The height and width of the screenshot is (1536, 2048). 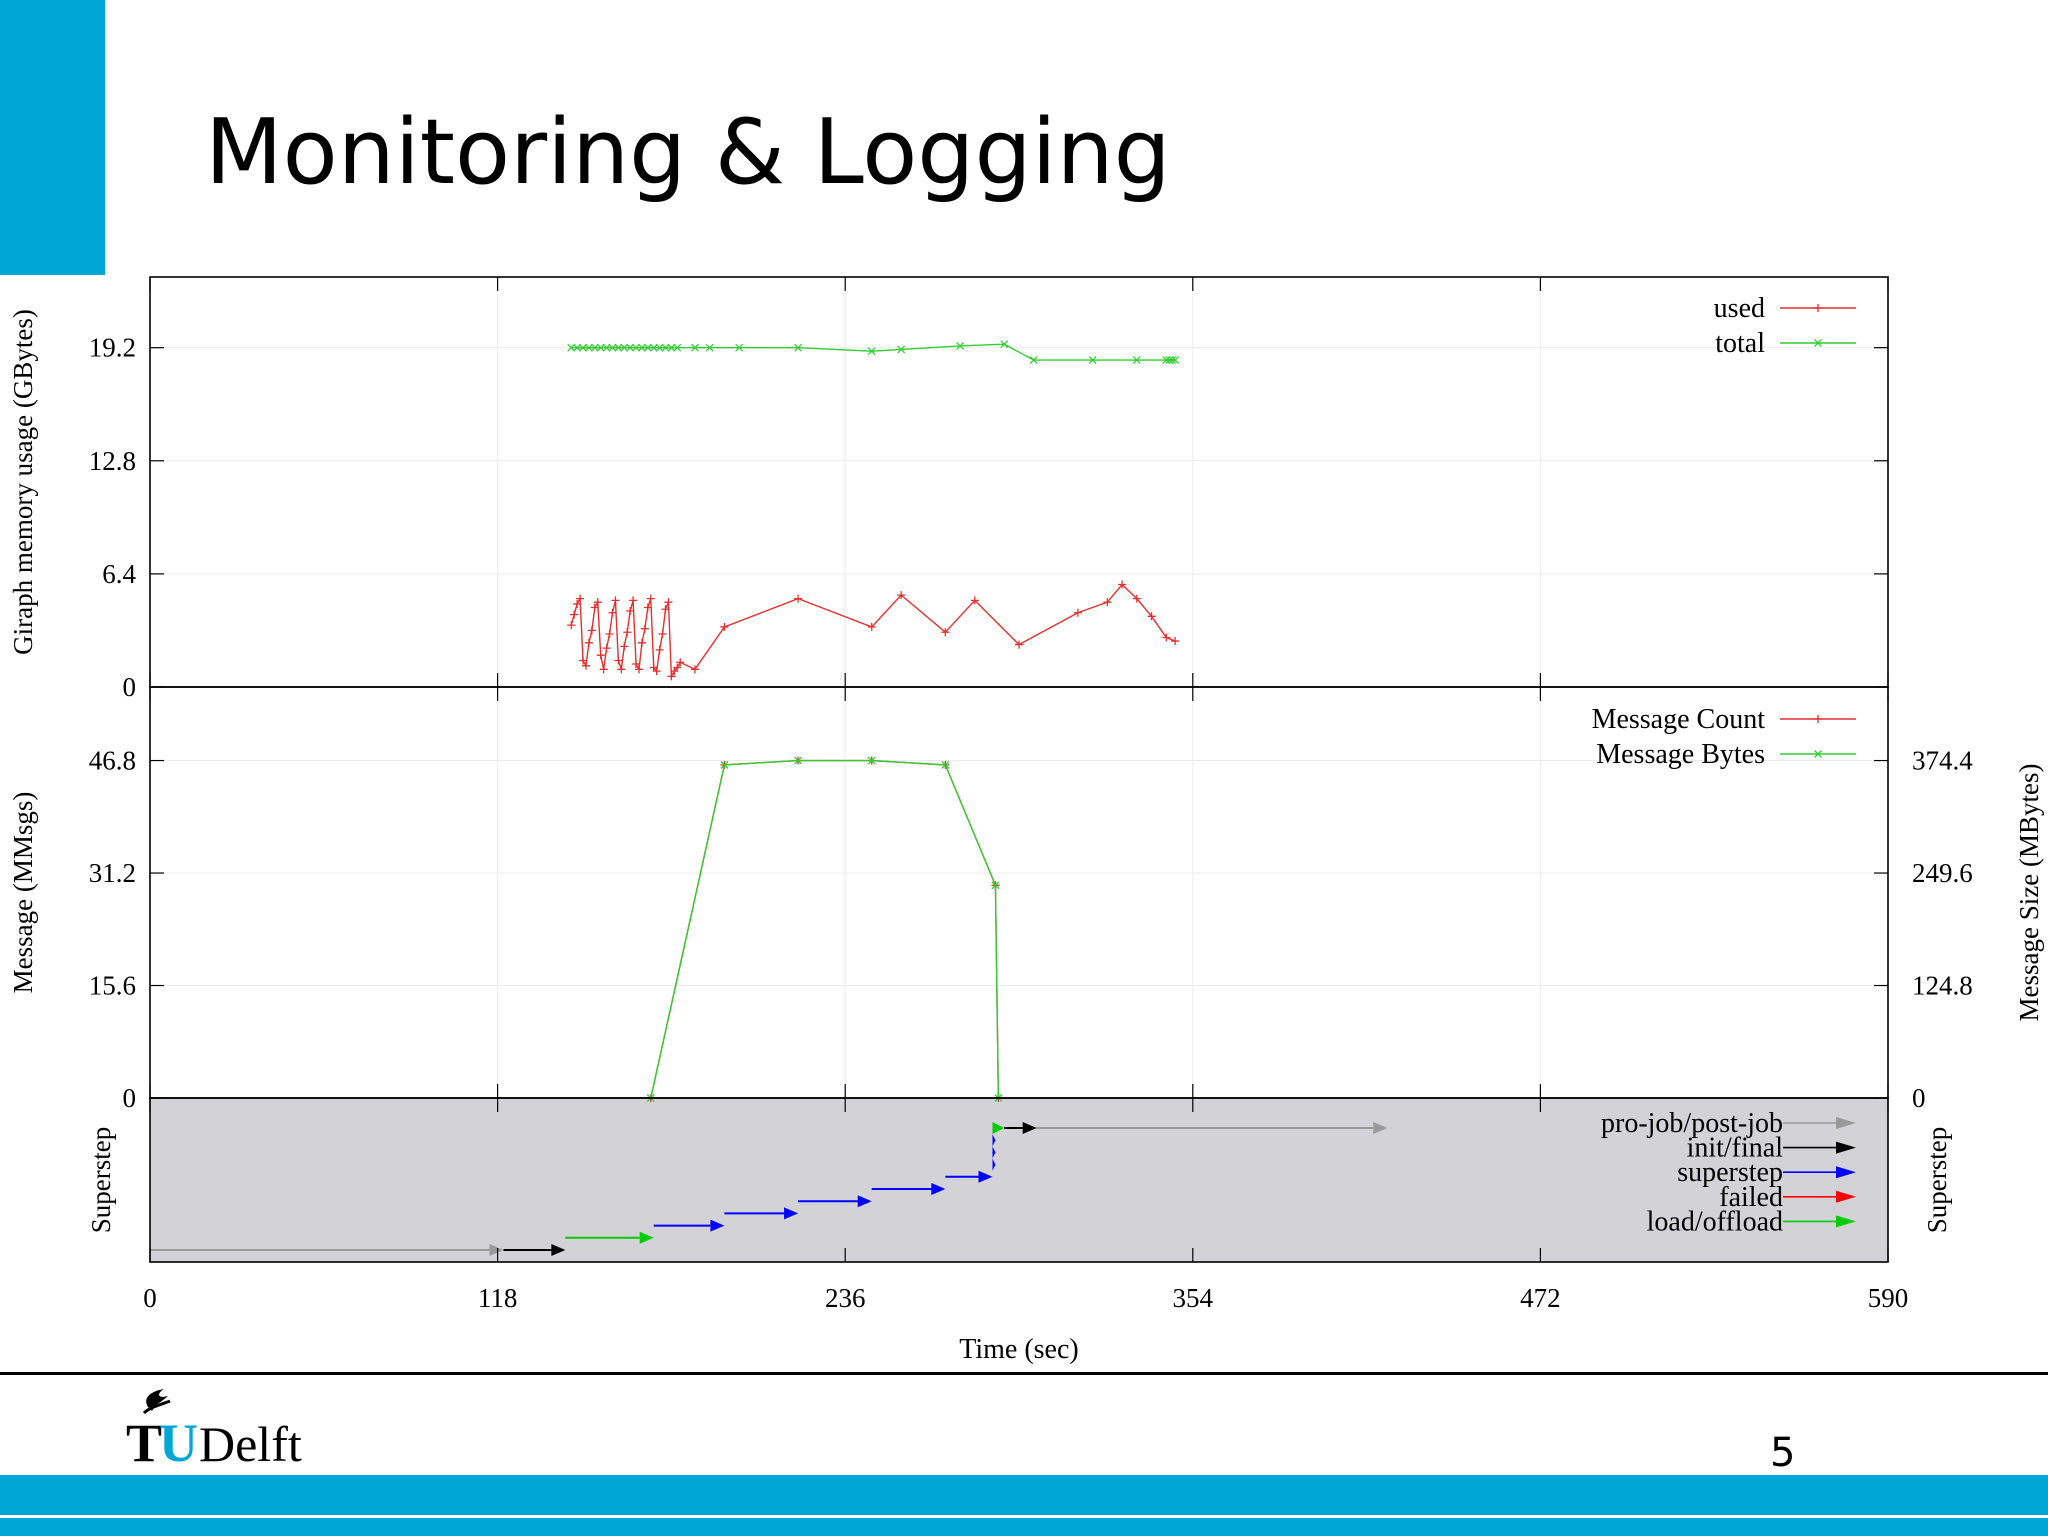 What do you see at coordinates (1888, 1298) in the screenshot?
I see `x-tick-label: 590` at bounding box center [1888, 1298].